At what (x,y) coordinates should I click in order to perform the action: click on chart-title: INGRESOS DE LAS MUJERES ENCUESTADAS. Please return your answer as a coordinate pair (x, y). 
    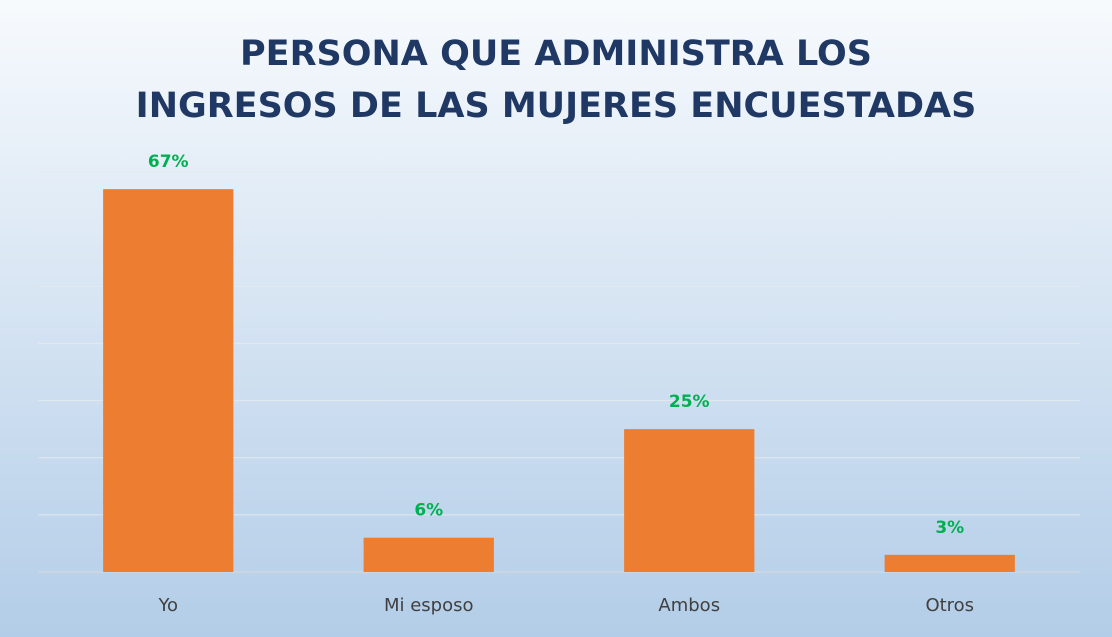
    Looking at the image, I should click on (556, 106).